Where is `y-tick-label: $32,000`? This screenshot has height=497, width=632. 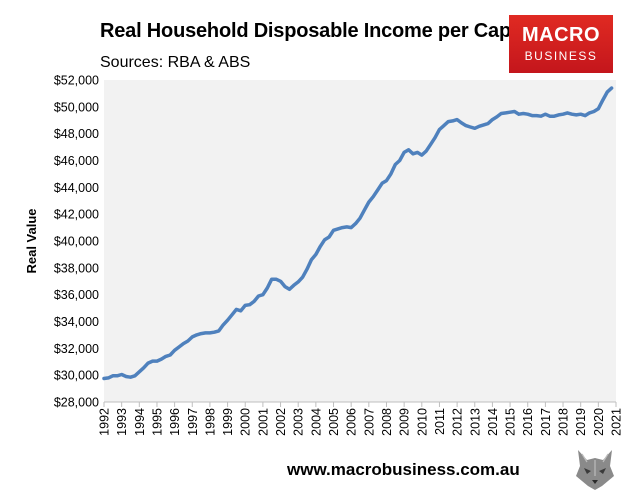
y-tick-label: $32,000 is located at coordinates (76, 349).